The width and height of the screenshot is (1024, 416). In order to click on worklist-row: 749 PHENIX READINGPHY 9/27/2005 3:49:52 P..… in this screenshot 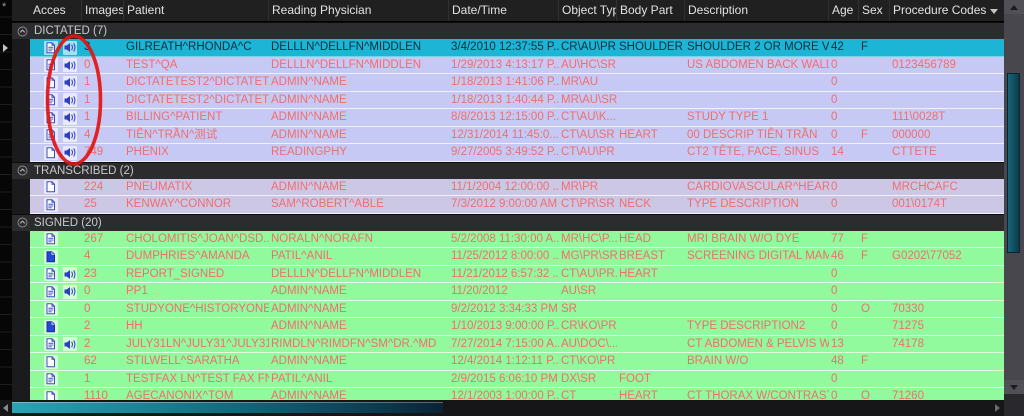, I will do `click(517, 153)`.